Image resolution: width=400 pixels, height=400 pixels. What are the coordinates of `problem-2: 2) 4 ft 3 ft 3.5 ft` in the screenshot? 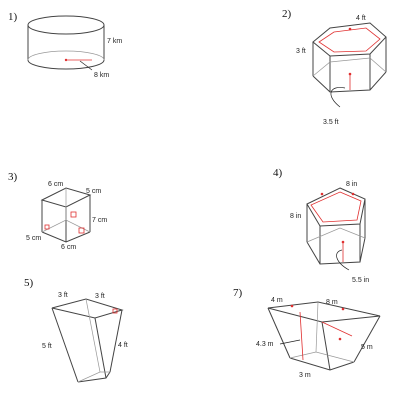 It's located at (334, 67).